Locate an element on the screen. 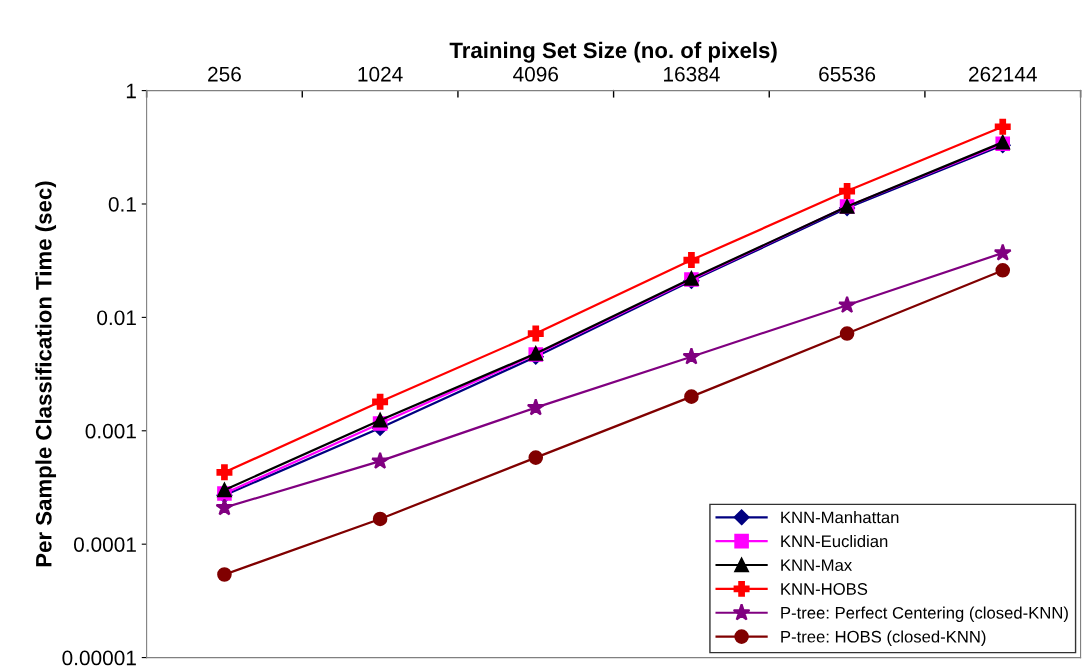 The image size is (1086, 671). legend-label: KNN-Max is located at coordinates (816, 565).